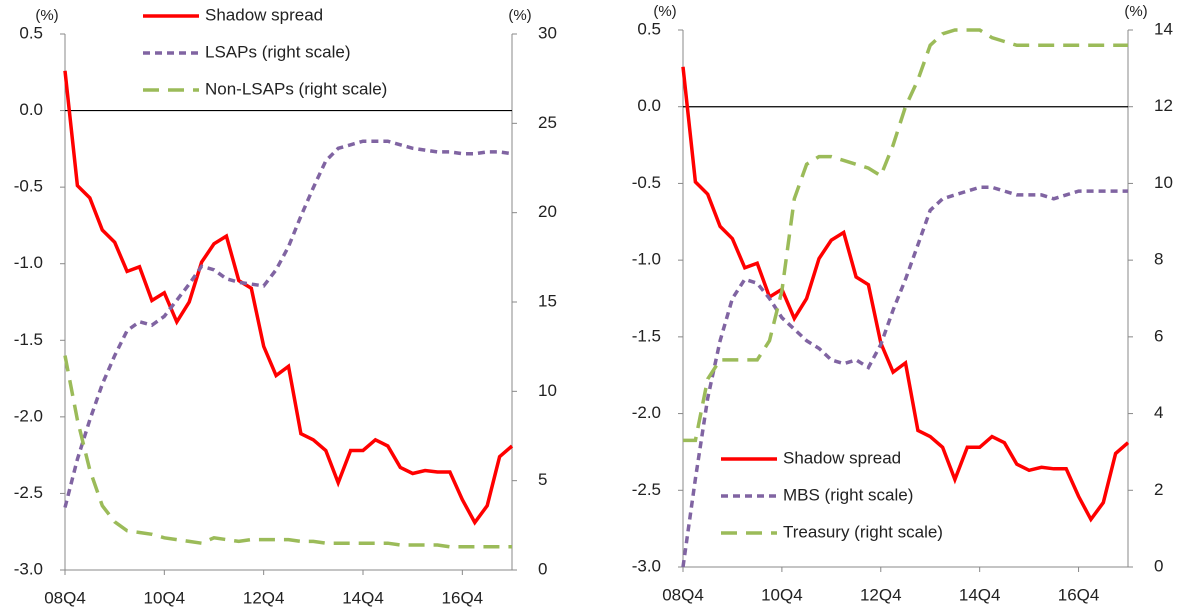  Describe the element at coordinates (547, 300) in the screenshot. I see `y2-tick-label: 15` at that location.